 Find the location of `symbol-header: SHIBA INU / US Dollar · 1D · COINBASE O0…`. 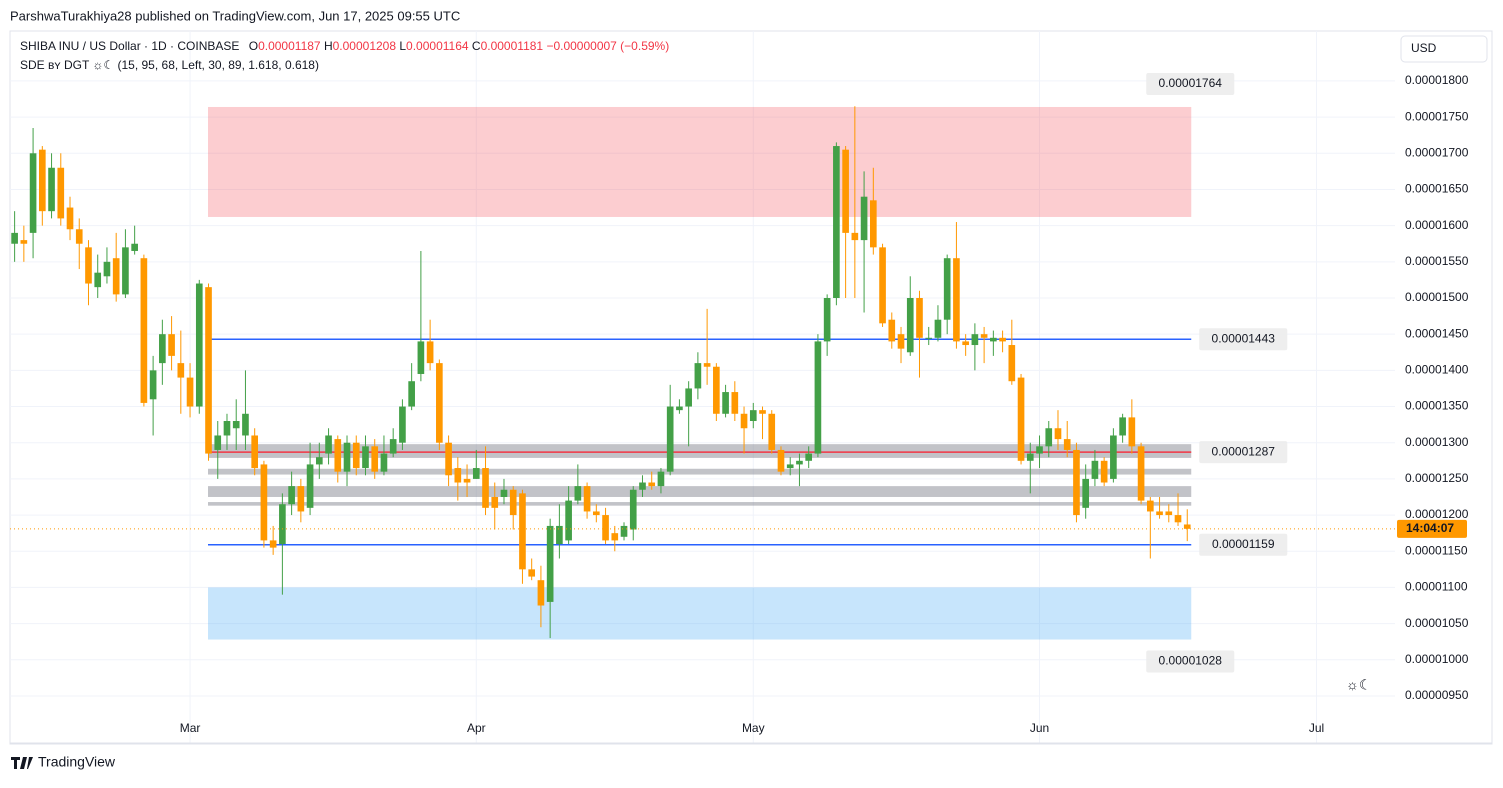

symbol-header: SHIBA INU / US Dollar · 1D · COINBASE O0… is located at coordinates (344, 46).